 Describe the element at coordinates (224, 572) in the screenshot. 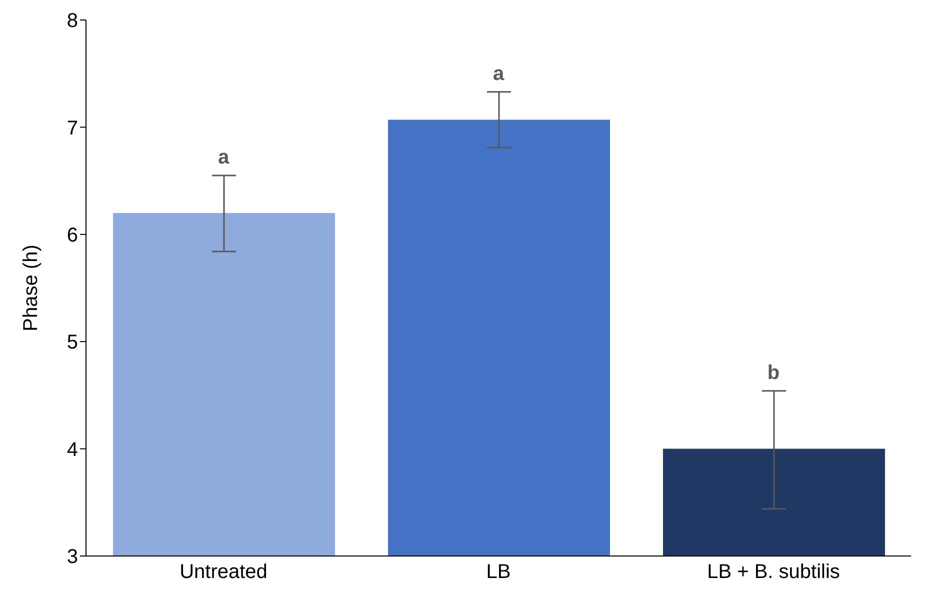

I see `x-tick-label: Untreated` at that location.